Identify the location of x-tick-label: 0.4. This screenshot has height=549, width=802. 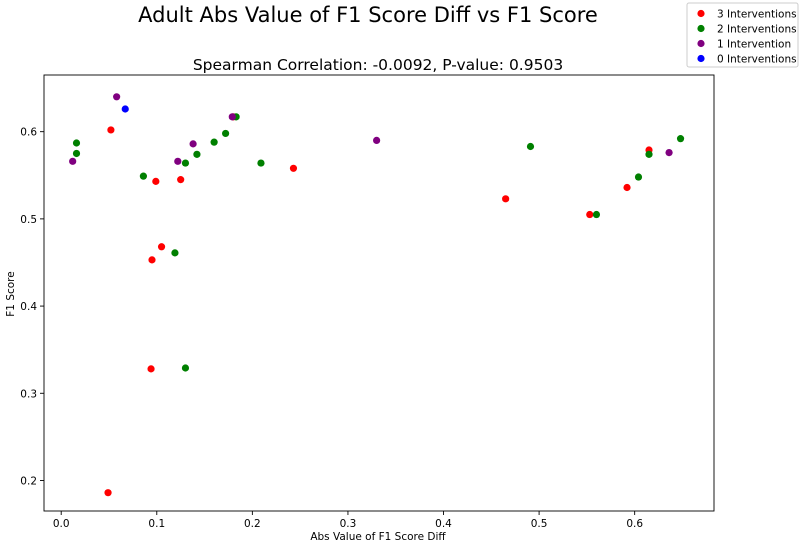
(443, 524).